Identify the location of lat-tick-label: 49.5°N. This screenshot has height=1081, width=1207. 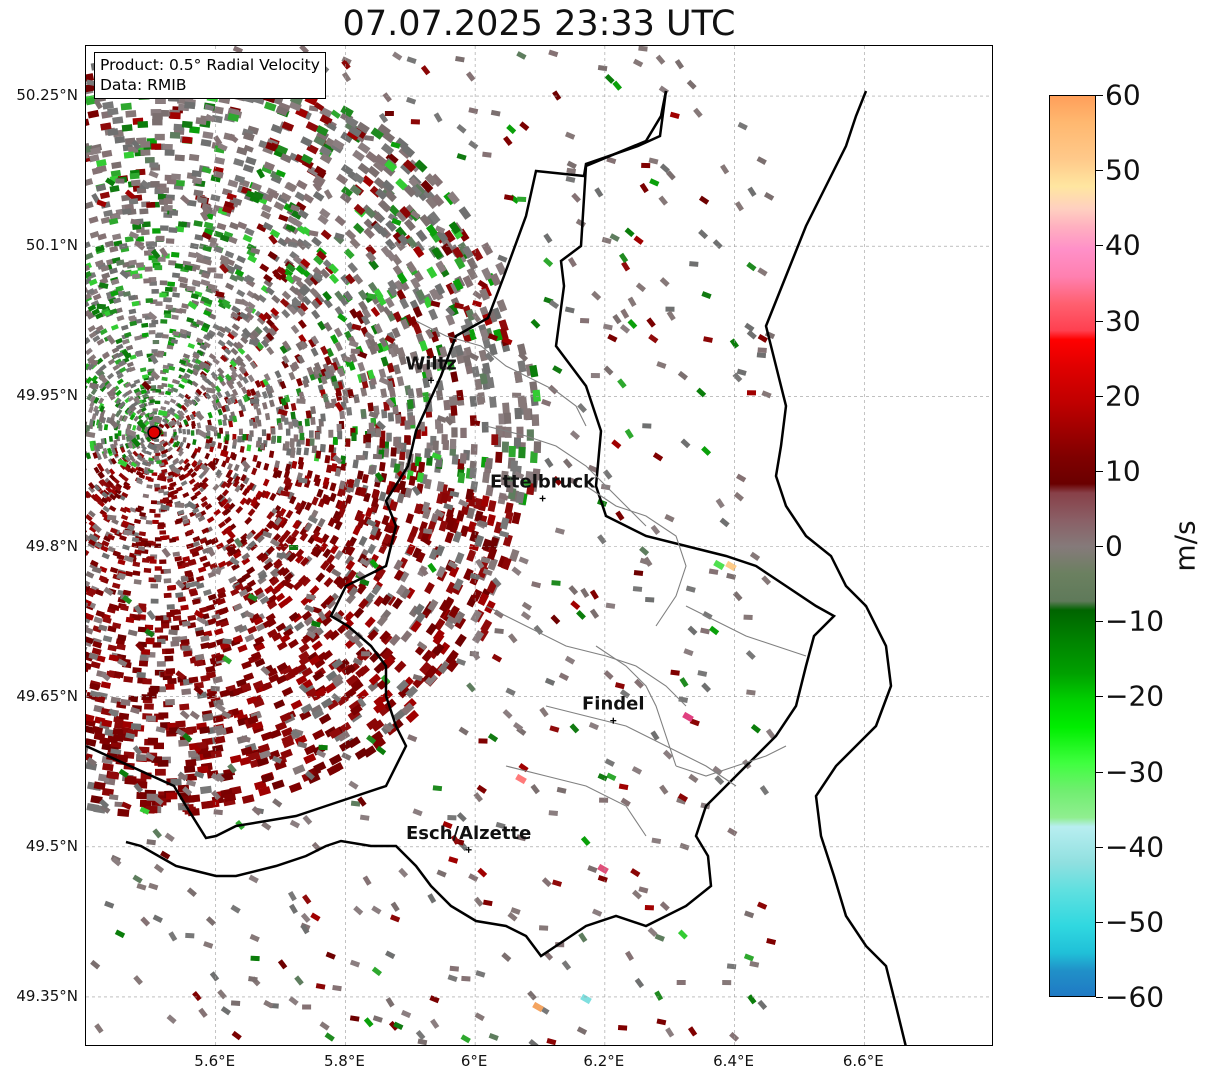
(51, 845).